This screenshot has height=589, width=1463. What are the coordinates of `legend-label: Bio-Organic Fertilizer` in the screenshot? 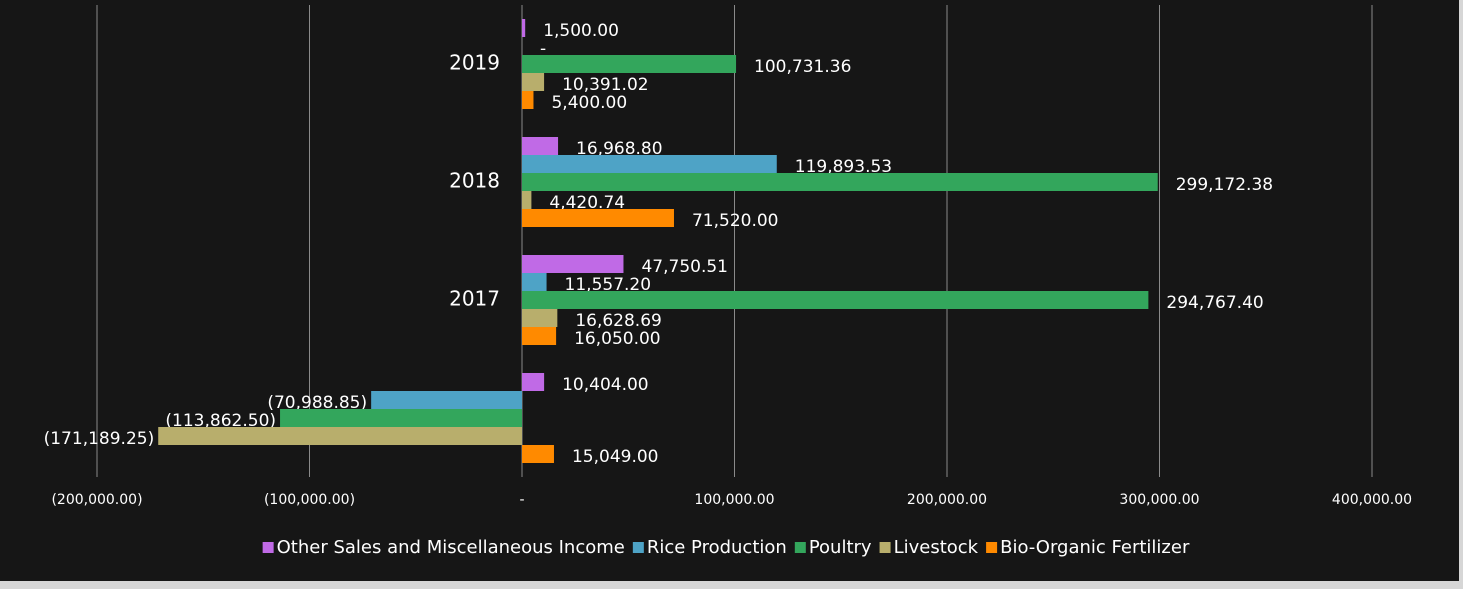 It's located at (1095, 547).